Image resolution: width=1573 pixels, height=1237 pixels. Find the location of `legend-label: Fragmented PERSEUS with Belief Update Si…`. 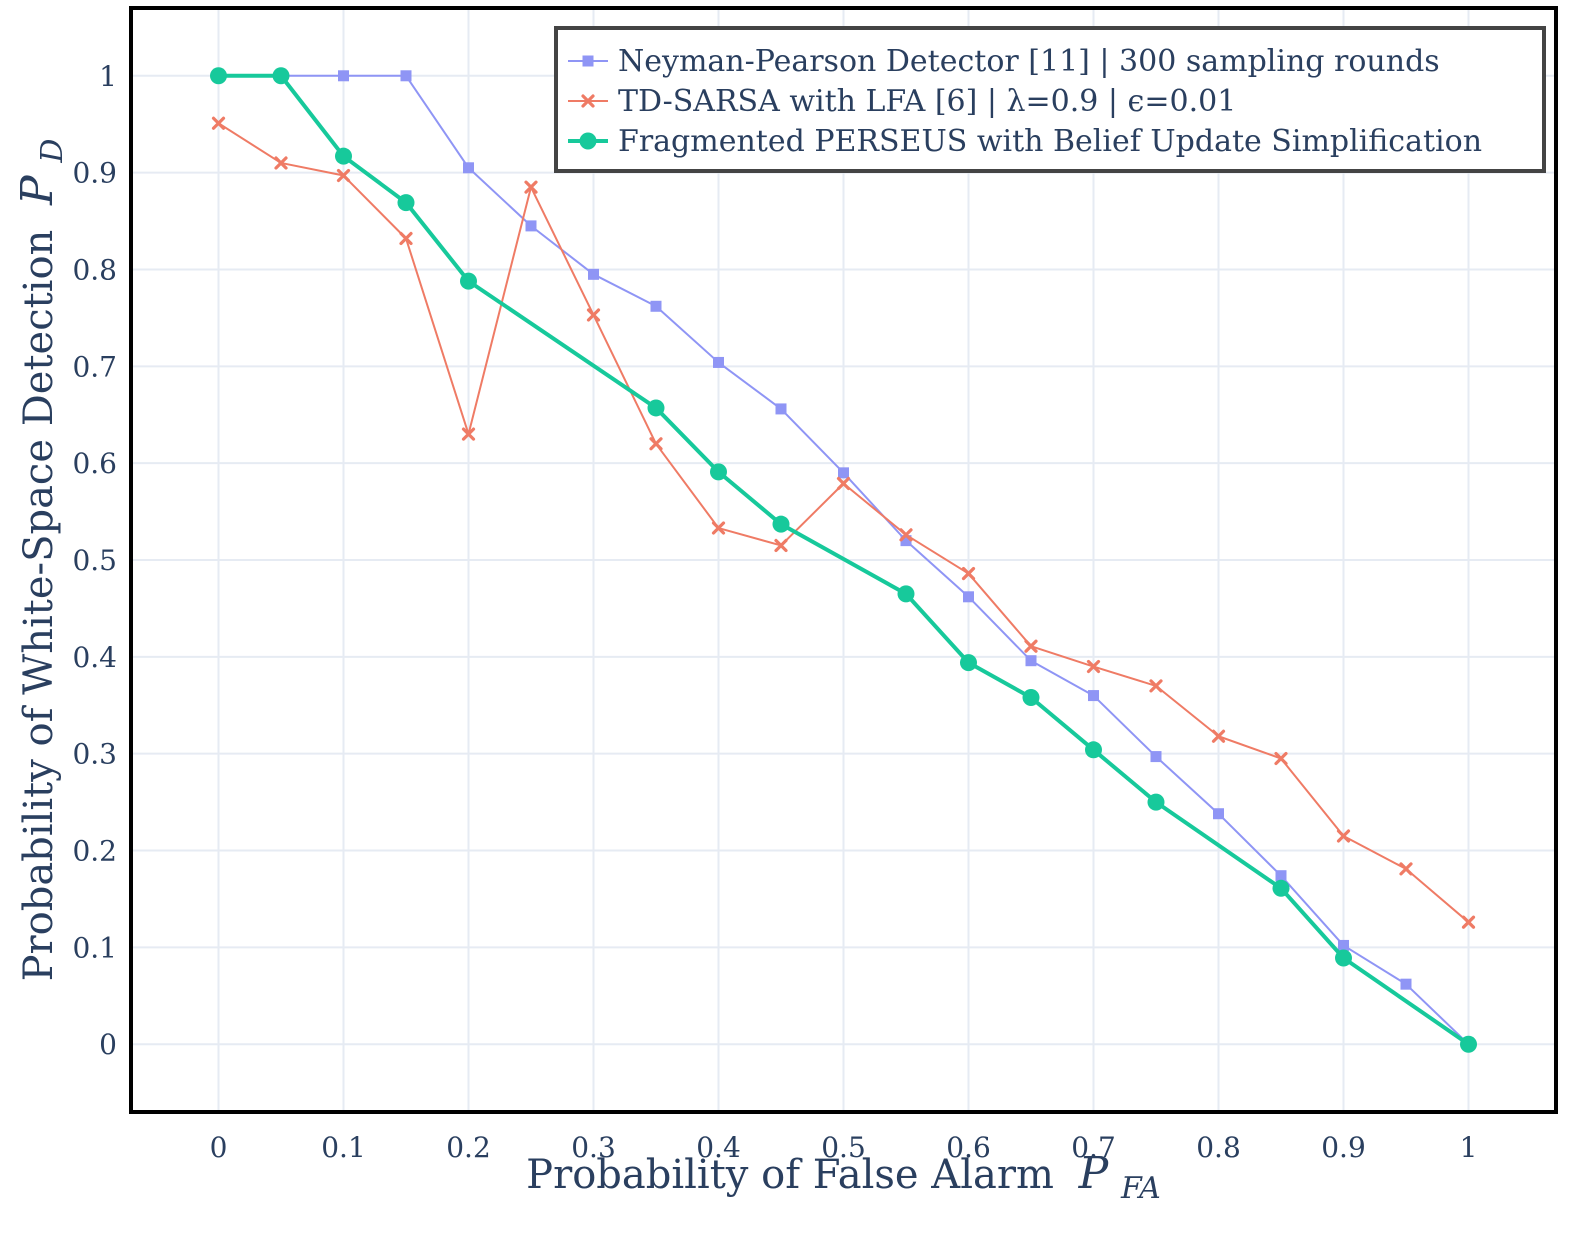

legend-label: Fragmented PERSEUS with Belief Update Si… is located at coordinates (1050, 141).